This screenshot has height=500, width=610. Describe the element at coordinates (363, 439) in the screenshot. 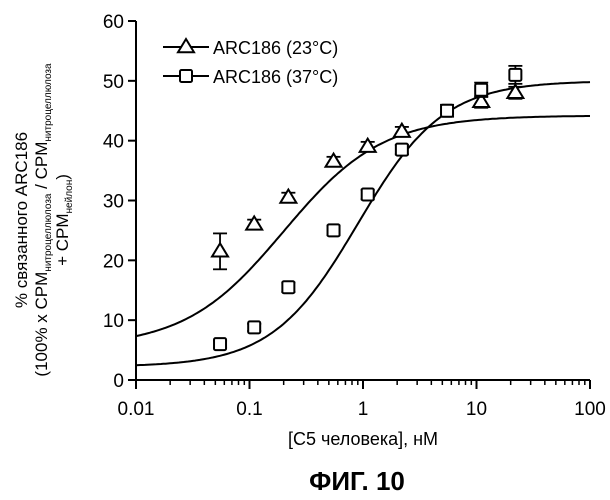

I see `x-axis-title: [C5 человека], нМ` at that location.